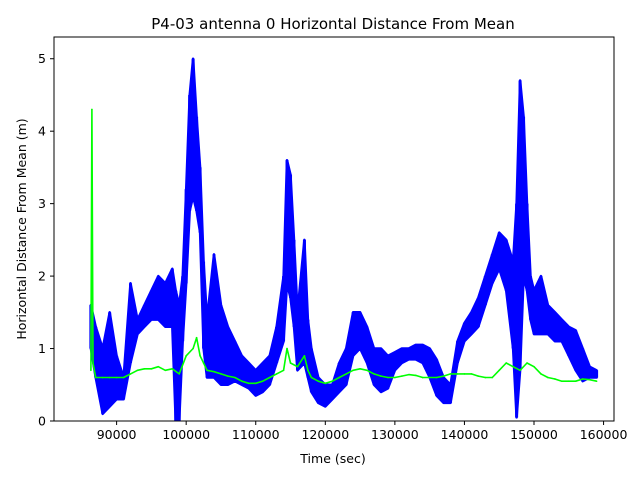 The image size is (640, 480). Describe the element at coordinates (21, 228) in the screenshot. I see `y-axis-label: Horizontal Distance From Mean (m)` at that location.